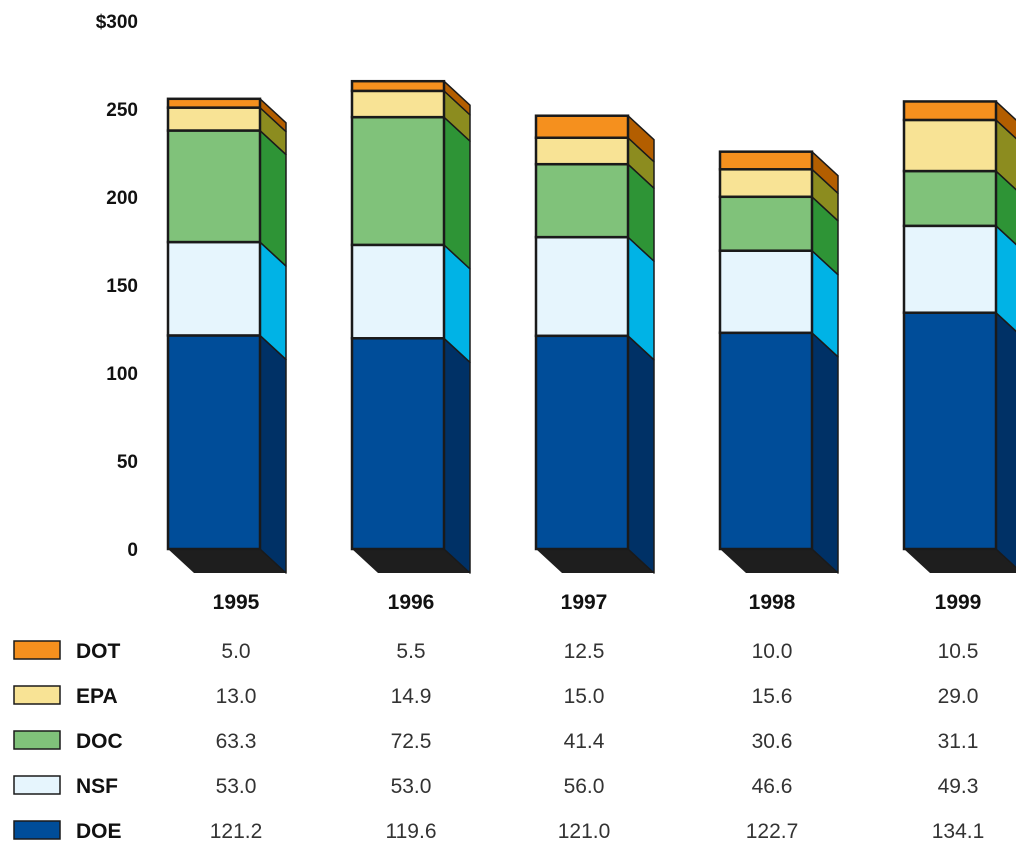  Describe the element at coordinates (584, 786) in the screenshot. I see `data-label: 56.0` at that location.